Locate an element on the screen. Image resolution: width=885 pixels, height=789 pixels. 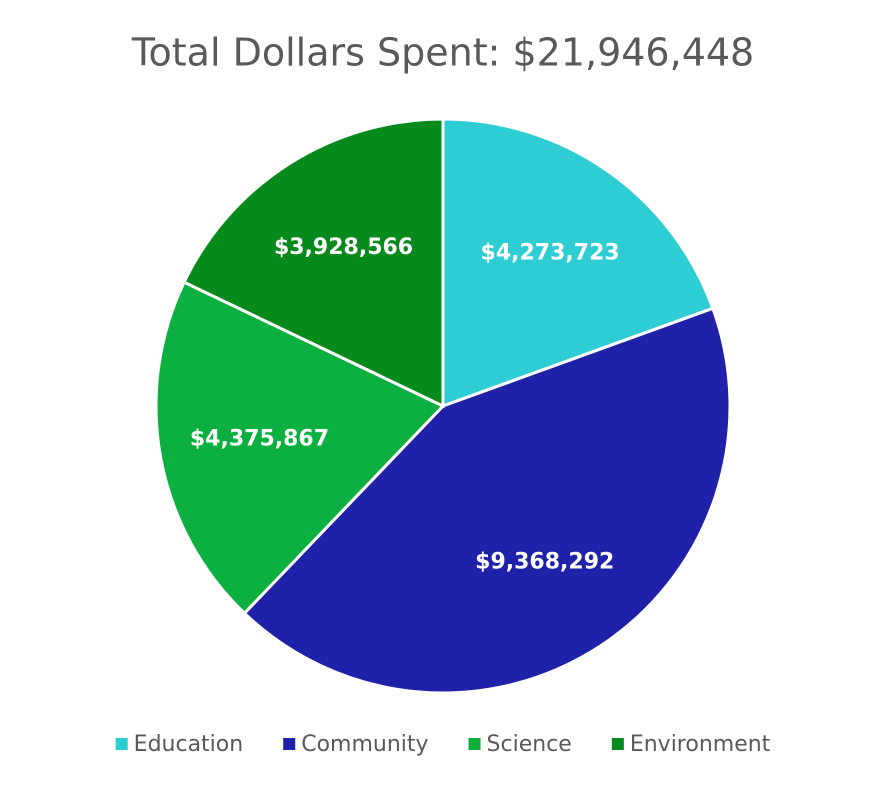
data-label: $9,368,292 is located at coordinates (544, 561).